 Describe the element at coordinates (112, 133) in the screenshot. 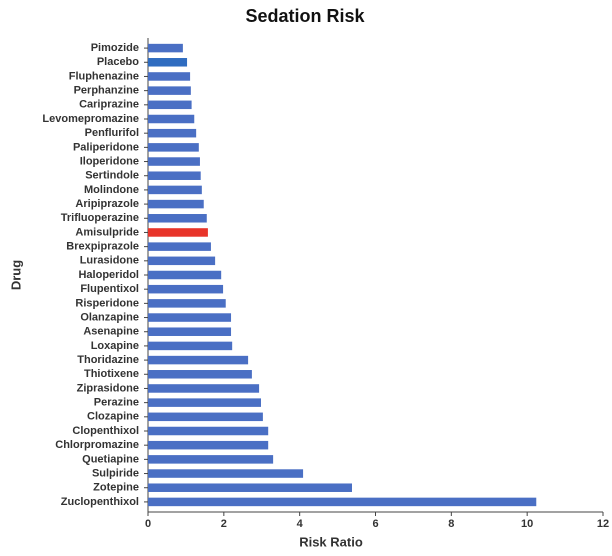

I see `y-tick-label: Penflurifol` at that location.